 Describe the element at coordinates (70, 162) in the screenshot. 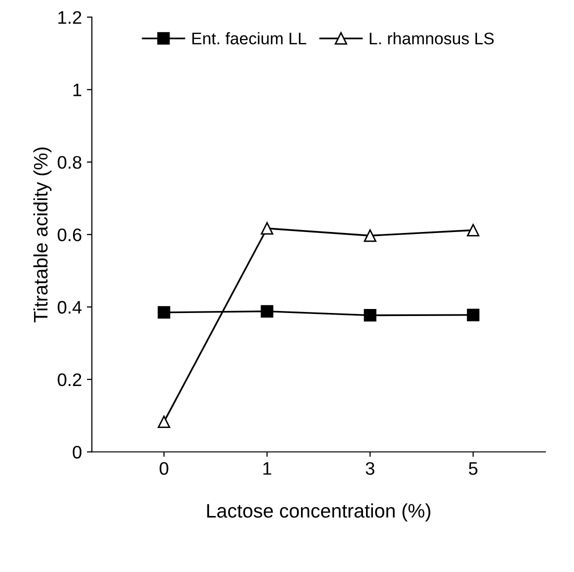

I see `y-tick-label: 0.8` at that location.